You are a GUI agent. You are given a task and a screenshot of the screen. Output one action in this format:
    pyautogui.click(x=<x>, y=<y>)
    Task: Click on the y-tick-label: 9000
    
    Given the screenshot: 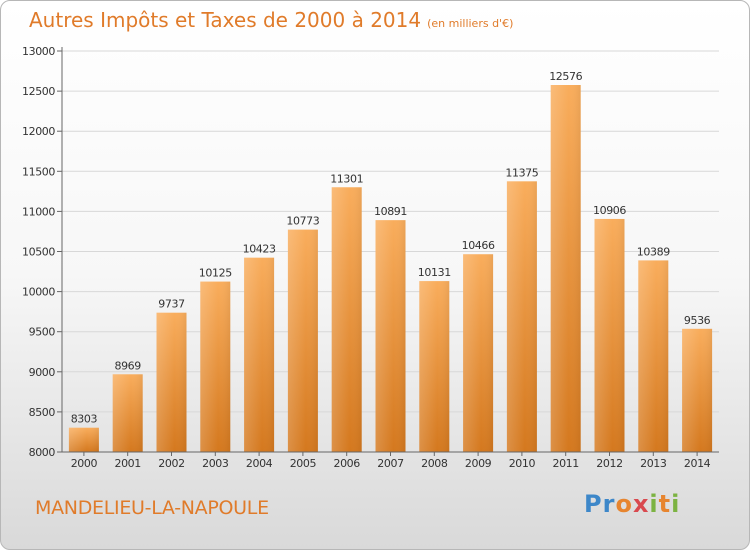 What is the action you would take?
    pyautogui.click(x=42, y=372)
    